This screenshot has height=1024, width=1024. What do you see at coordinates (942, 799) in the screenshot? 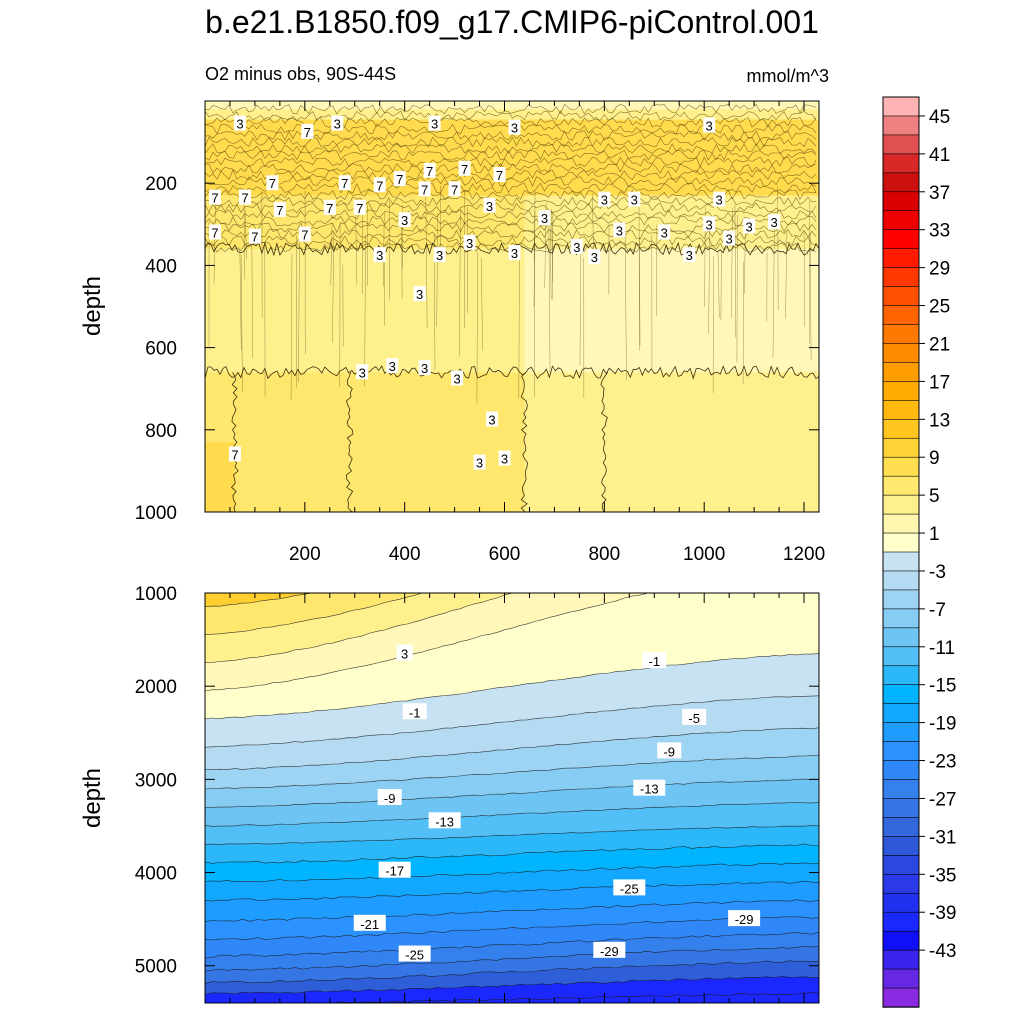
I see `colorbar-label: -27` at bounding box center [942, 799].